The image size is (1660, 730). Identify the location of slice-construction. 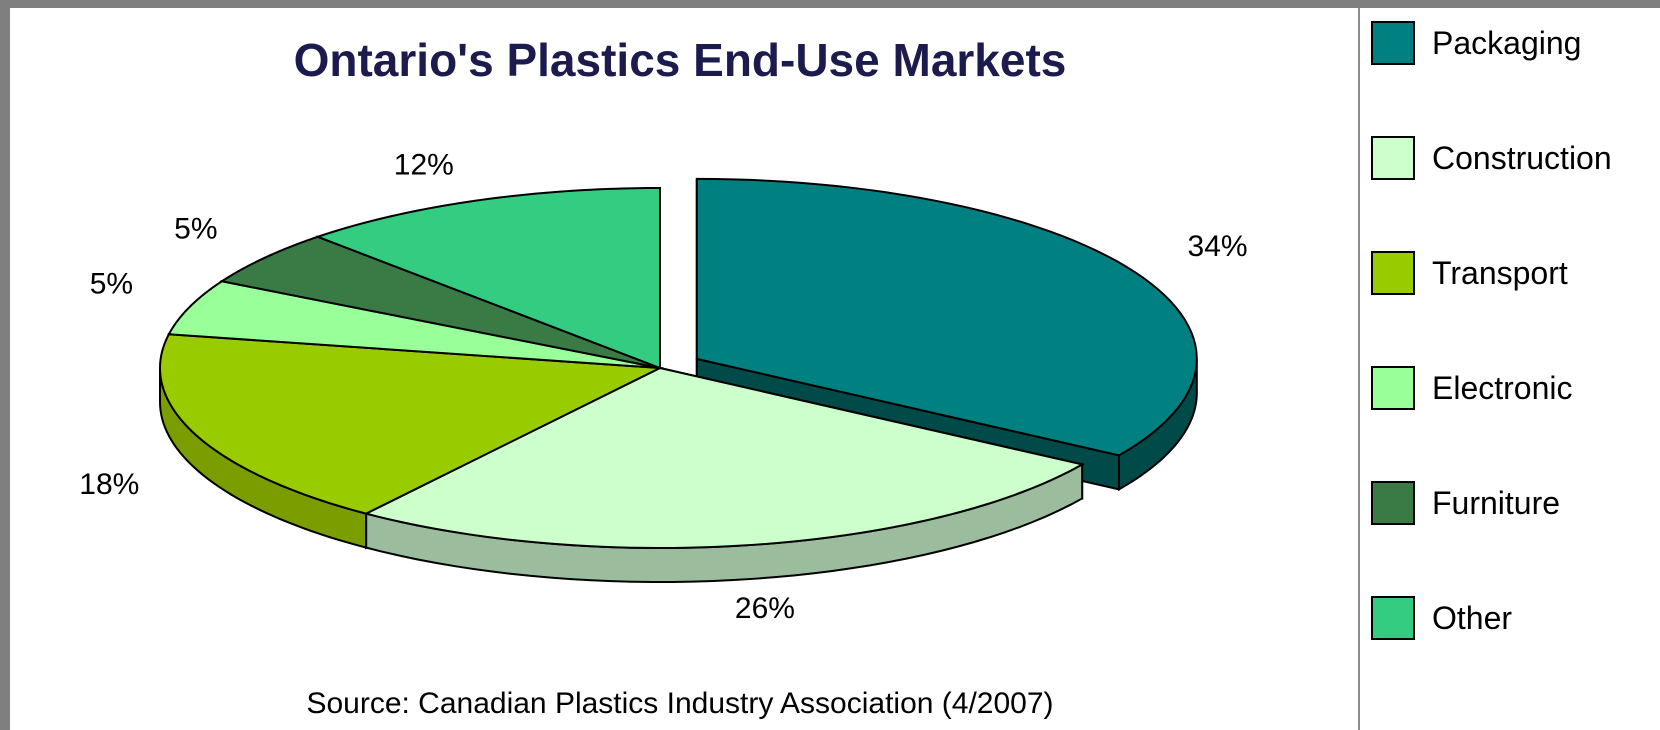
(724, 458).